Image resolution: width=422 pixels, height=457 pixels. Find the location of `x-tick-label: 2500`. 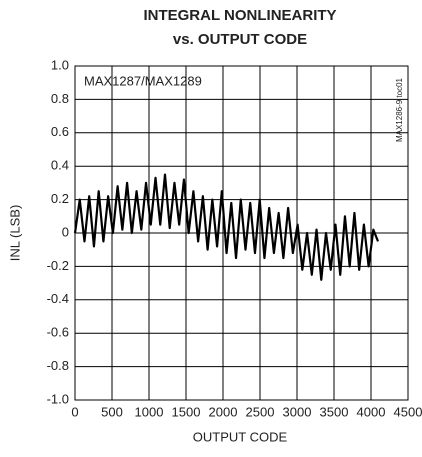

x-tick-label: 2500 is located at coordinates (260, 411).